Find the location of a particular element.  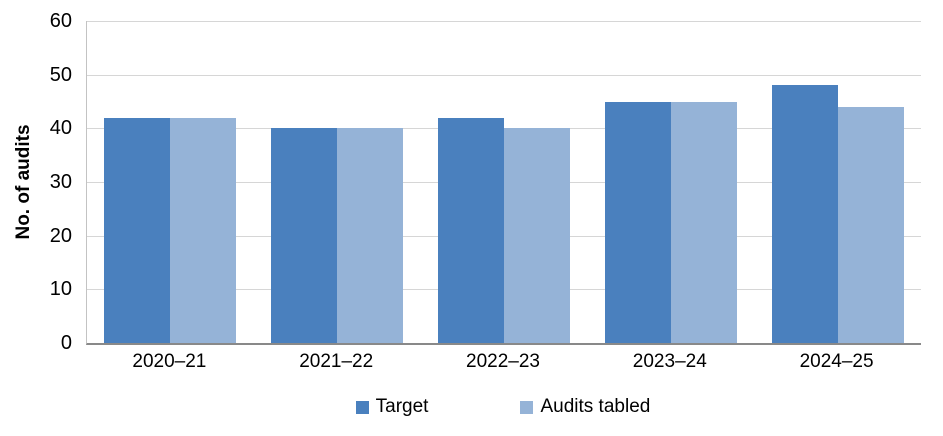

x-axis-tick-label: 2020–21 is located at coordinates (169, 361).